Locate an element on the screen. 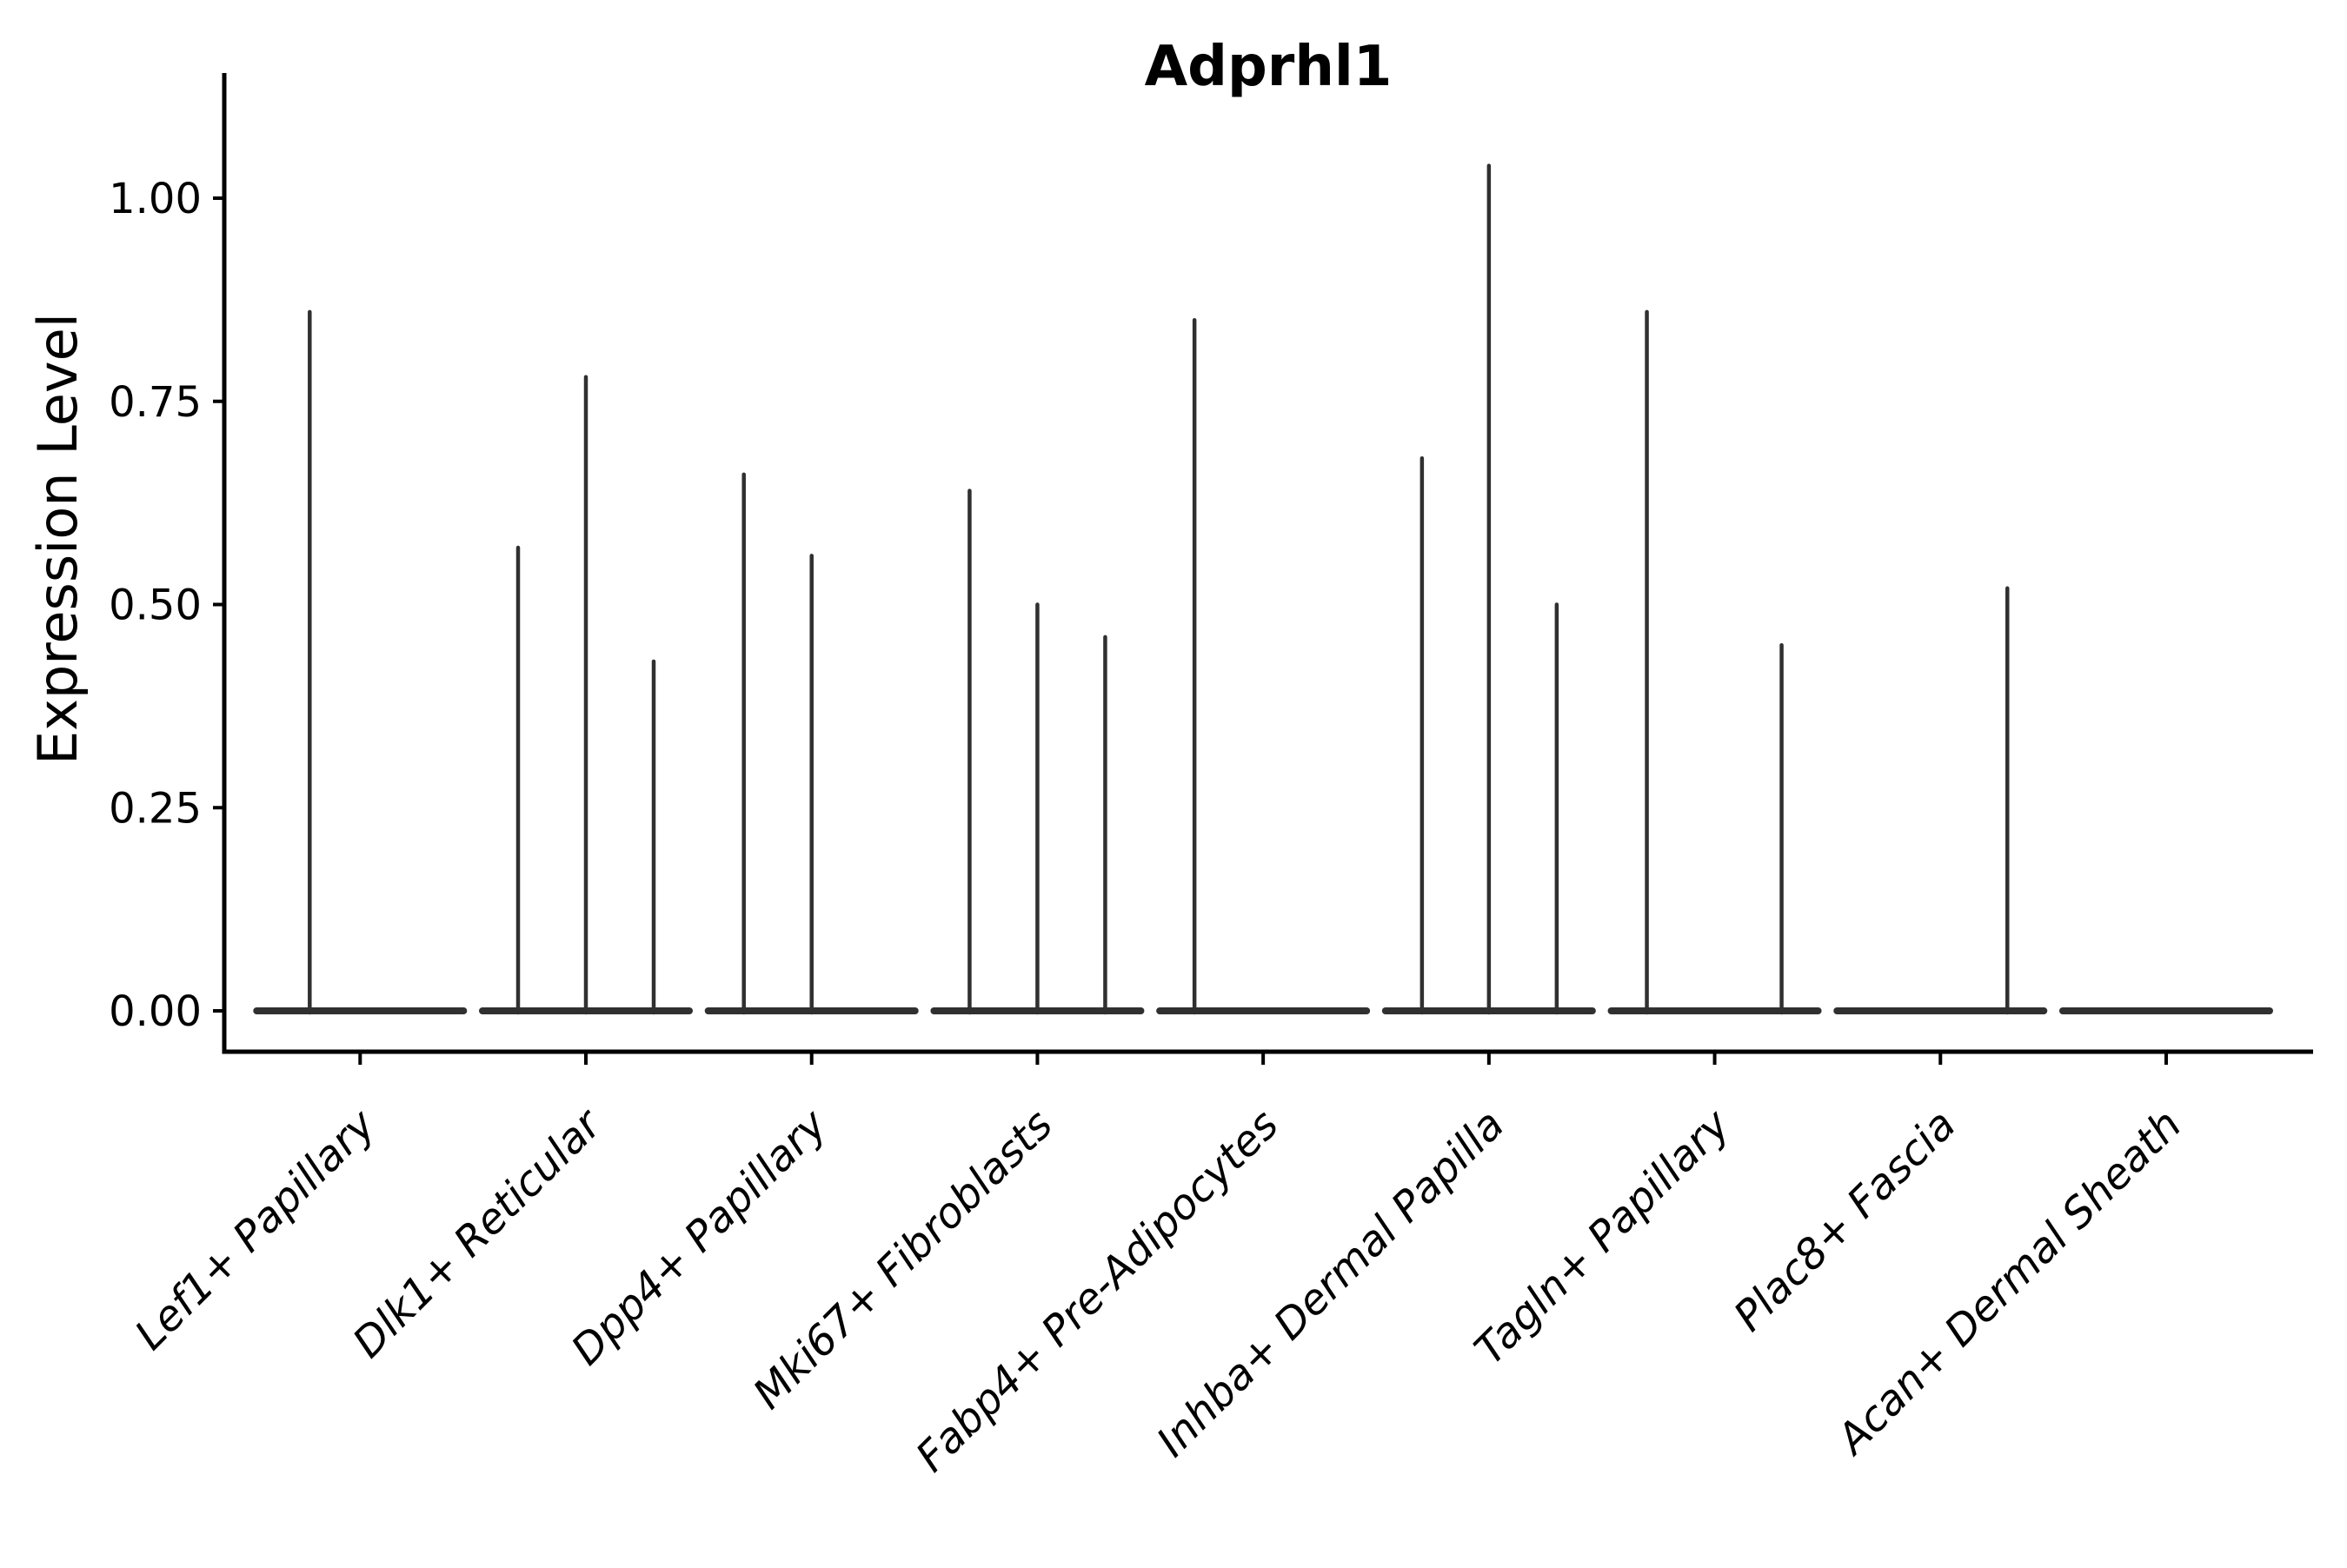 The height and width of the screenshot is (1568, 2347). y-tick-label: 1.00 is located at coordinates (155, 199).